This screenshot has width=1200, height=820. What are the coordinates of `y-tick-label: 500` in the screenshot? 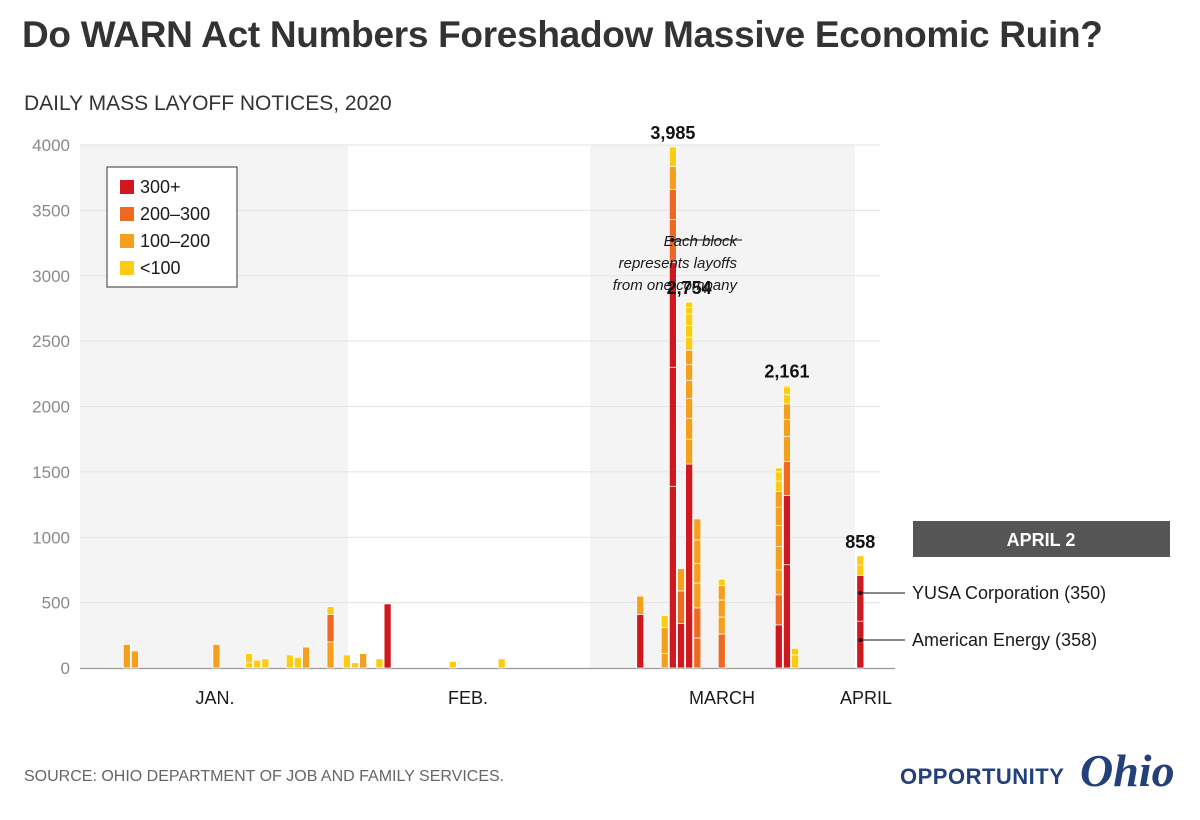 It's located at (56, 603).